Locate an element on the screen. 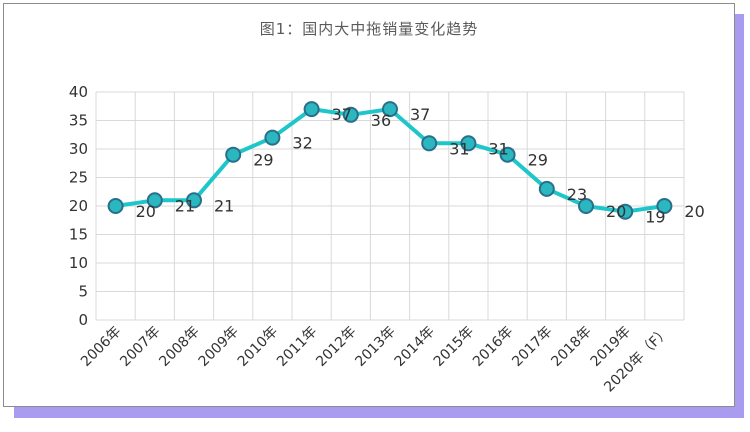 This screenshot has height=432, width=750. y-tick-label: 35 is located at coordinates (78, 121).